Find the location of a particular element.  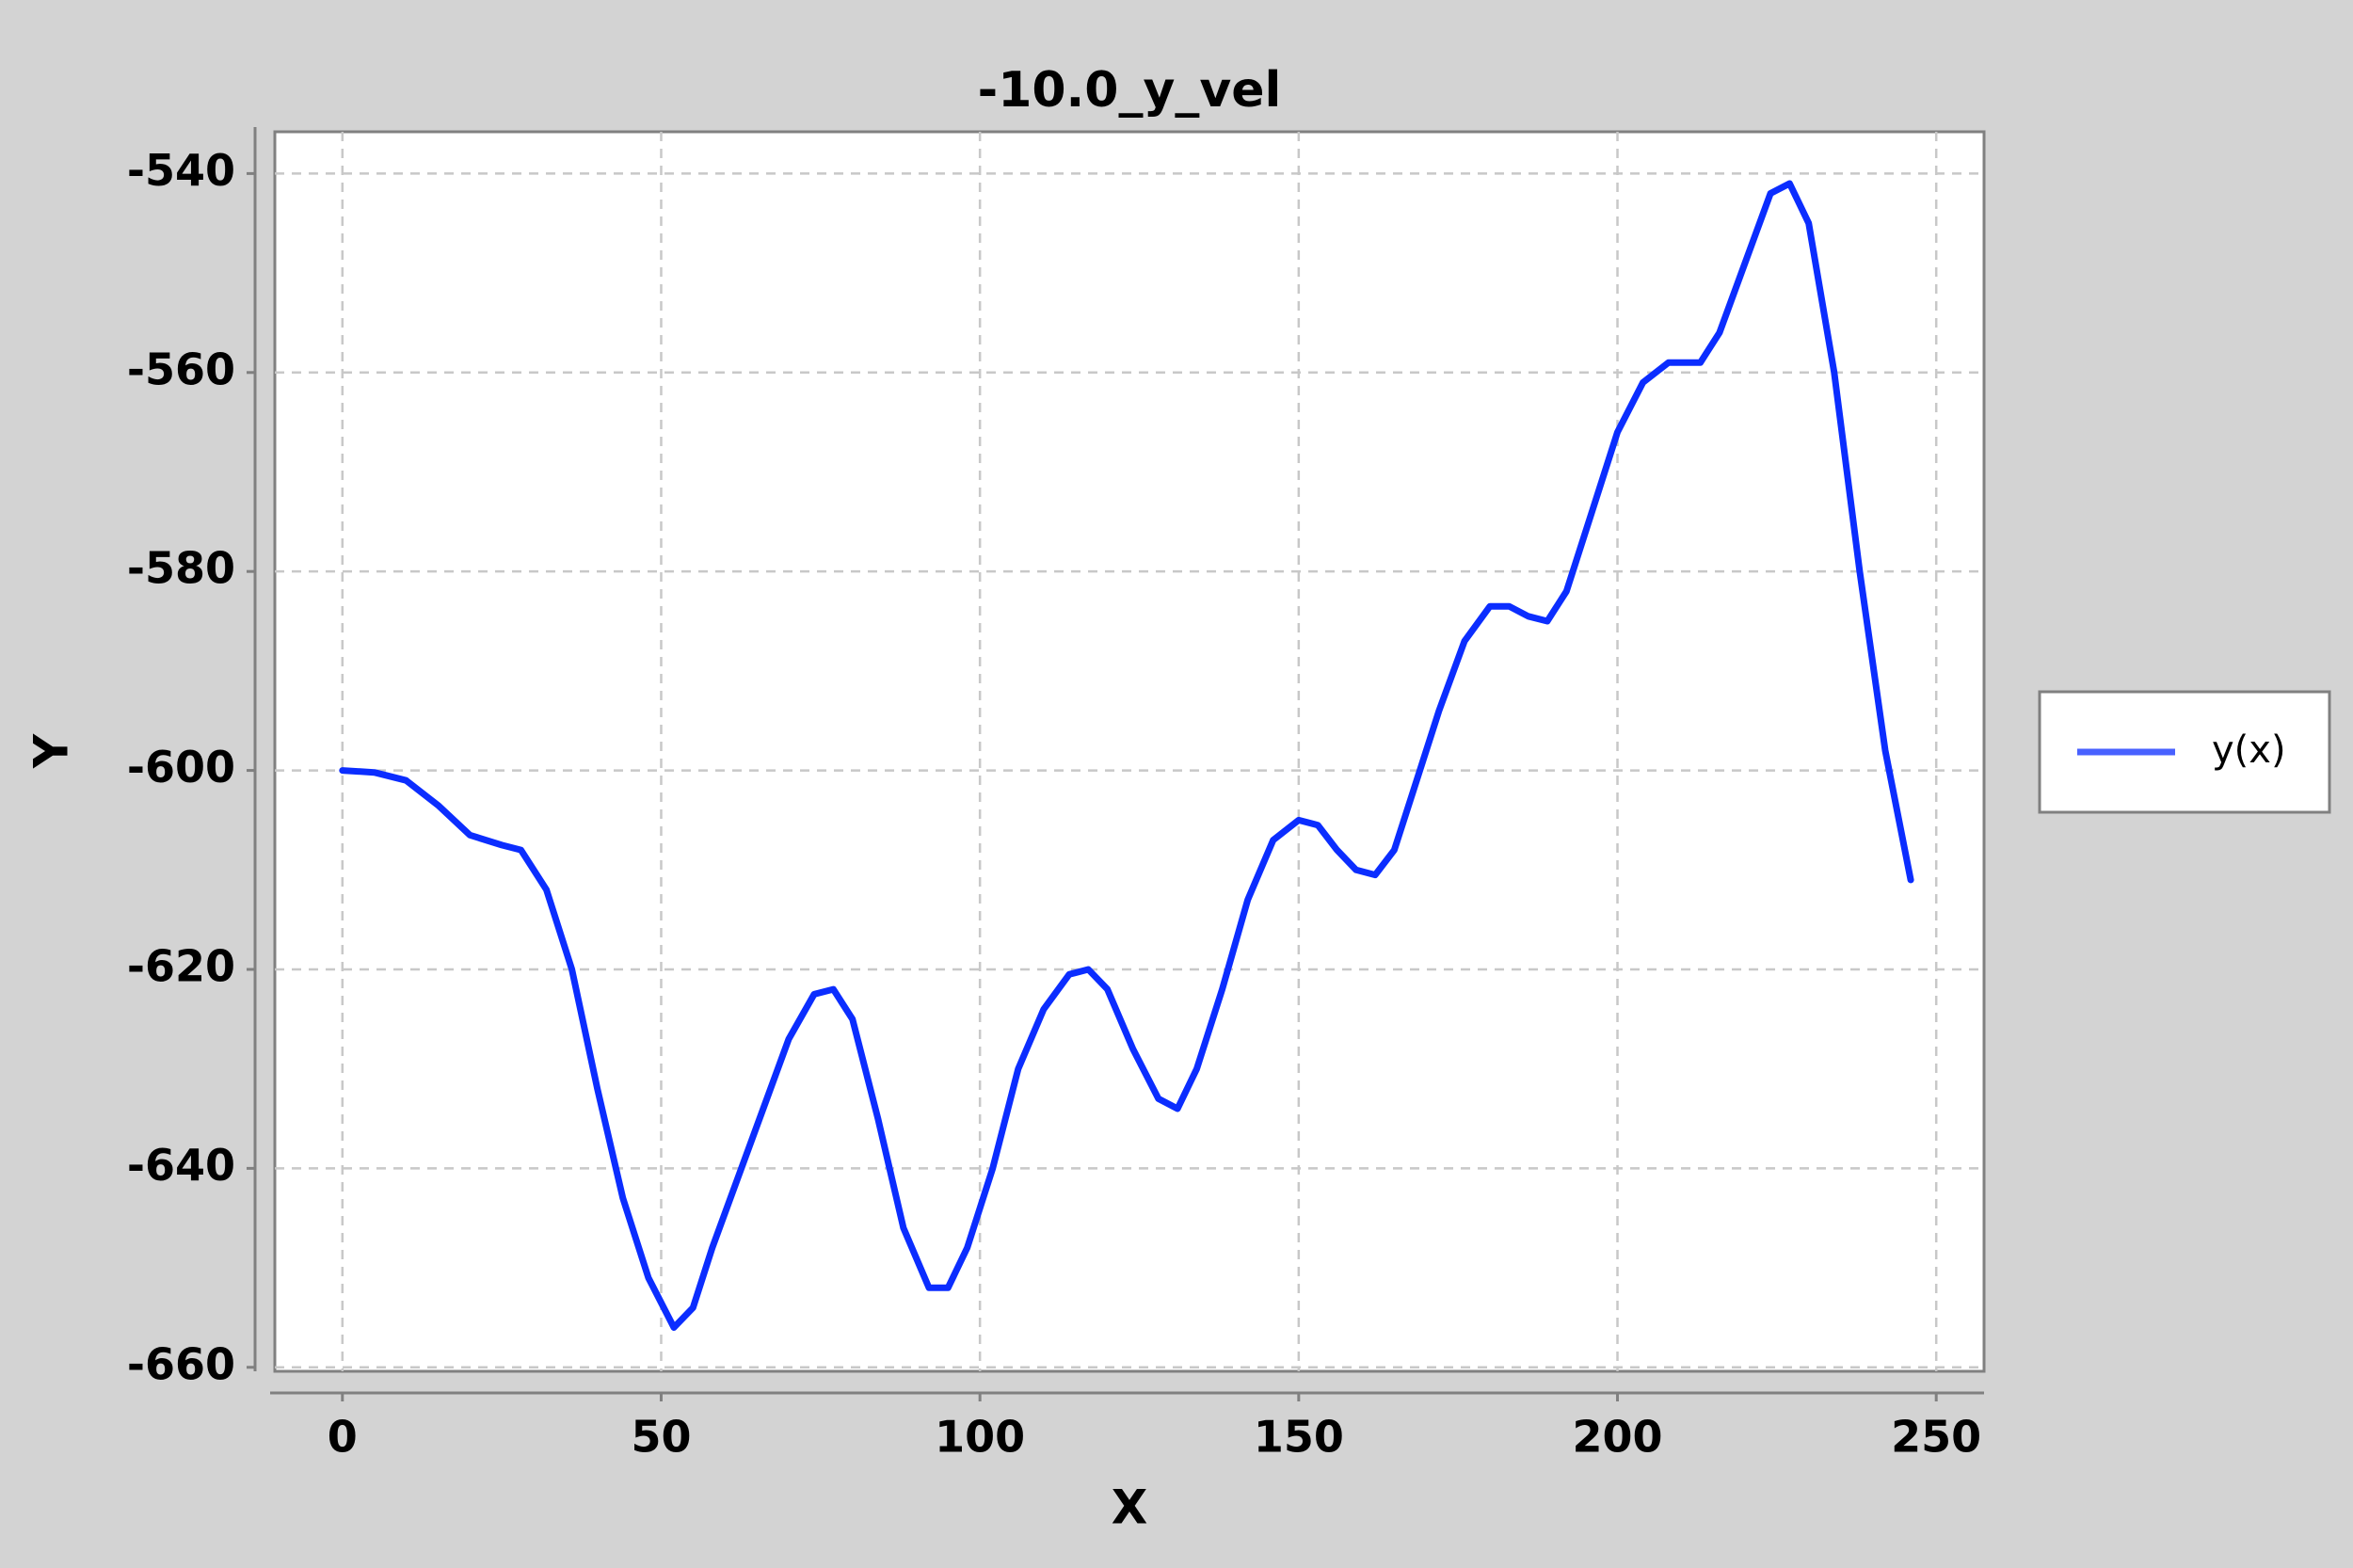

y-tick-label: -560 is located at coordinates (181, 369).